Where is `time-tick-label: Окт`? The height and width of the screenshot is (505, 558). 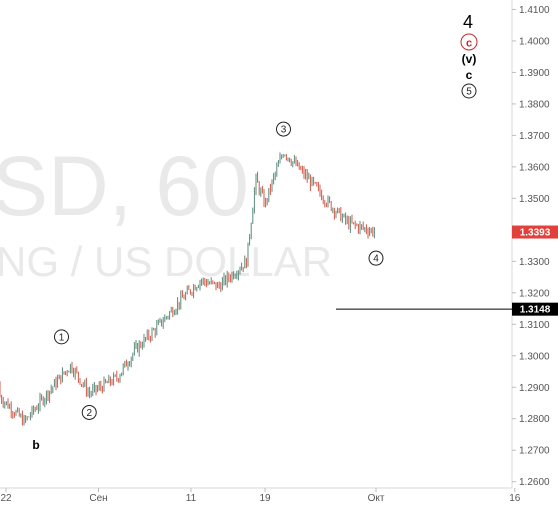 time-tick-label: Окт is located at coordinates (376, 498).